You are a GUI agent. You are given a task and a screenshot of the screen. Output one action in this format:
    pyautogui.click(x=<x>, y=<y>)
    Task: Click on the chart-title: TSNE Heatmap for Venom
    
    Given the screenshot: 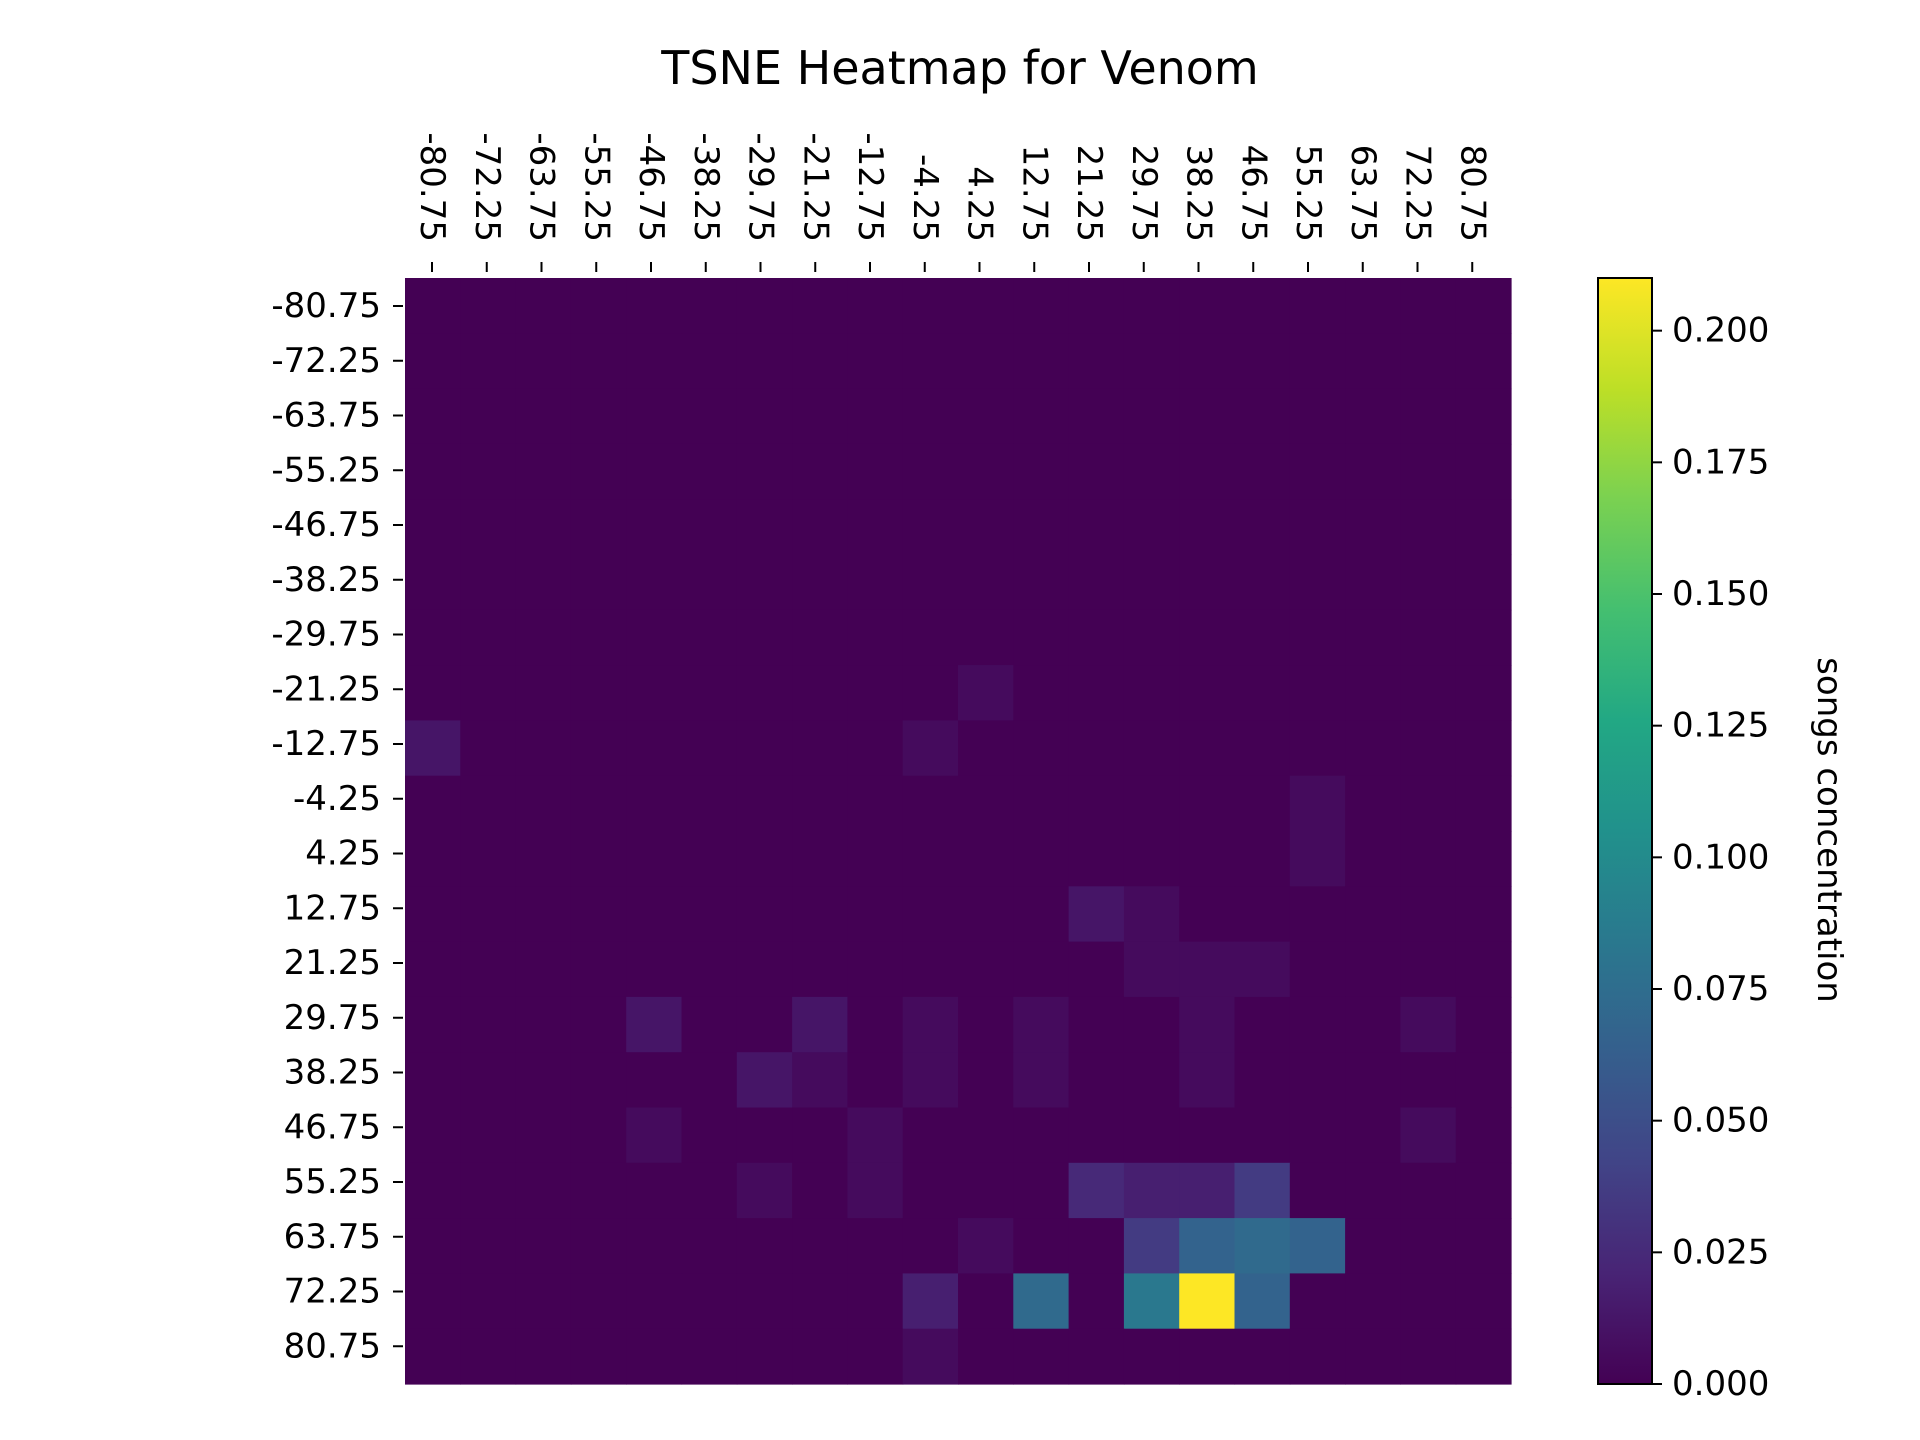 What is the action you would take?
    pyautogui.click(x=959, y=68)
    